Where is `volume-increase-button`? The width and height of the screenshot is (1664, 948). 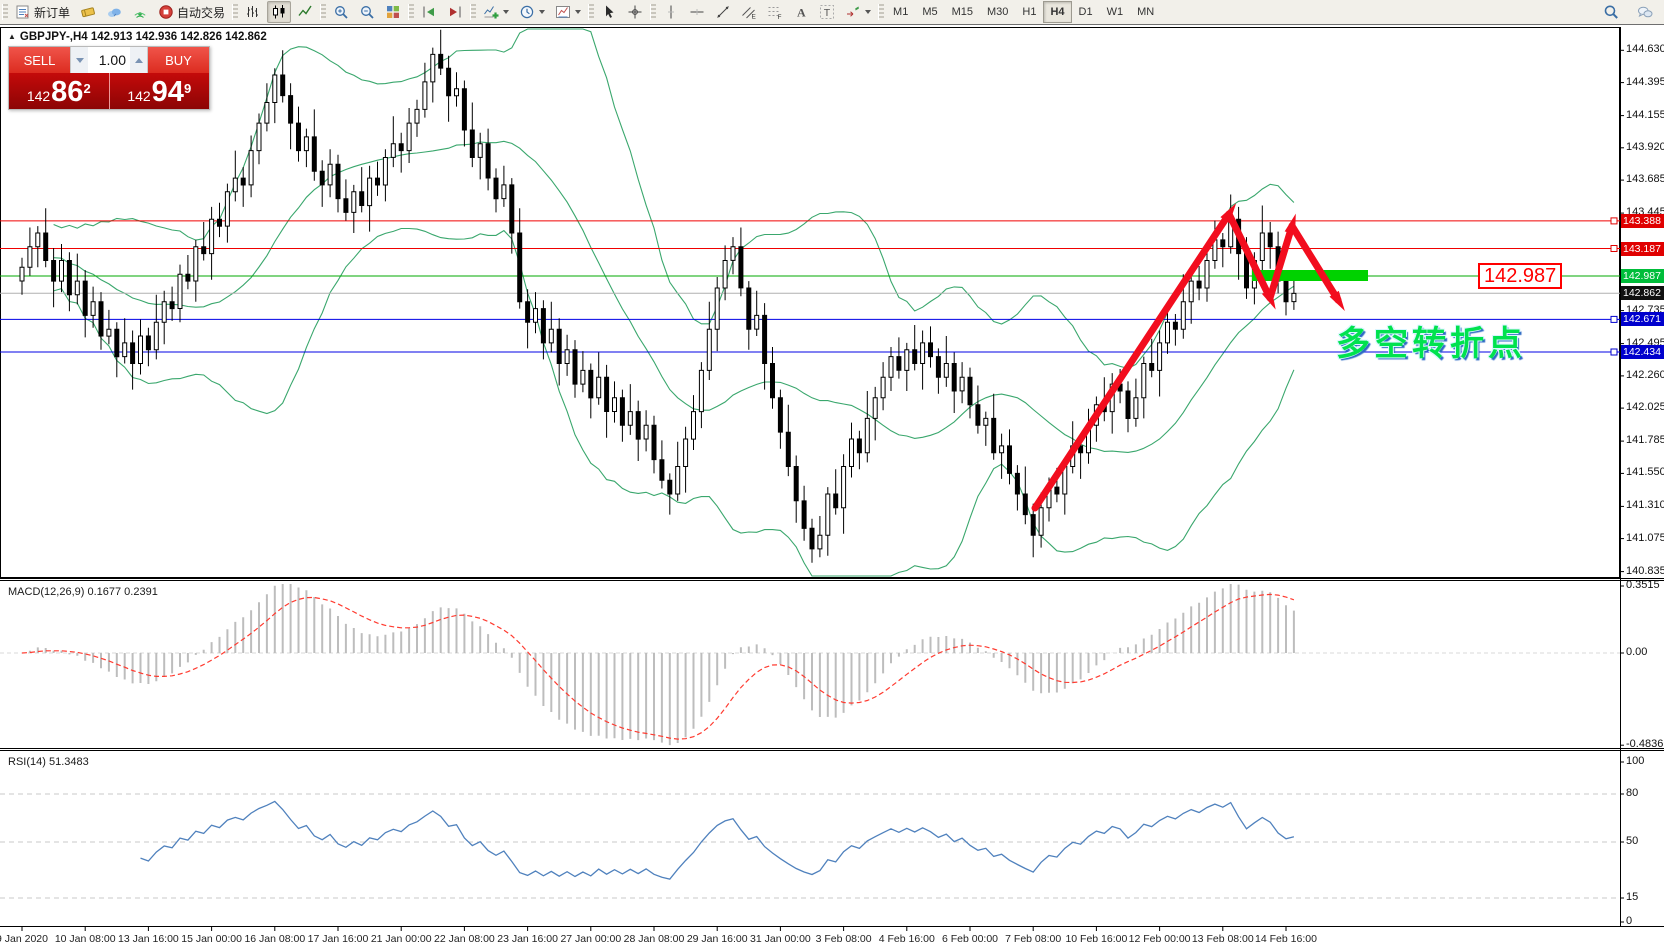
volume-increase-button is located at coordinates (138, 60).